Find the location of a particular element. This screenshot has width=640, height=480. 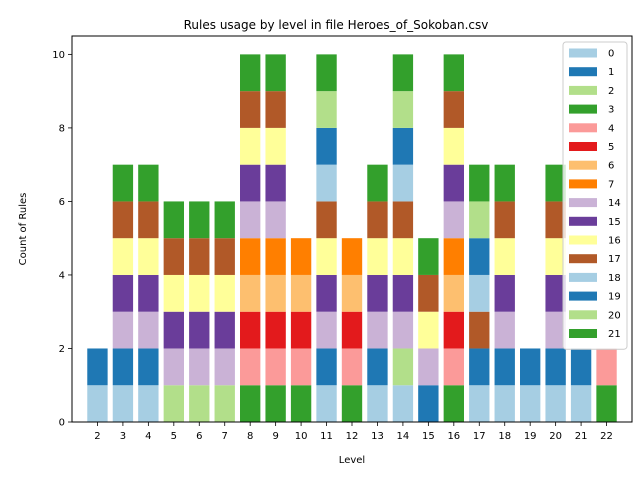

x-tick-label: 13 is located at coordinates (377, 436).